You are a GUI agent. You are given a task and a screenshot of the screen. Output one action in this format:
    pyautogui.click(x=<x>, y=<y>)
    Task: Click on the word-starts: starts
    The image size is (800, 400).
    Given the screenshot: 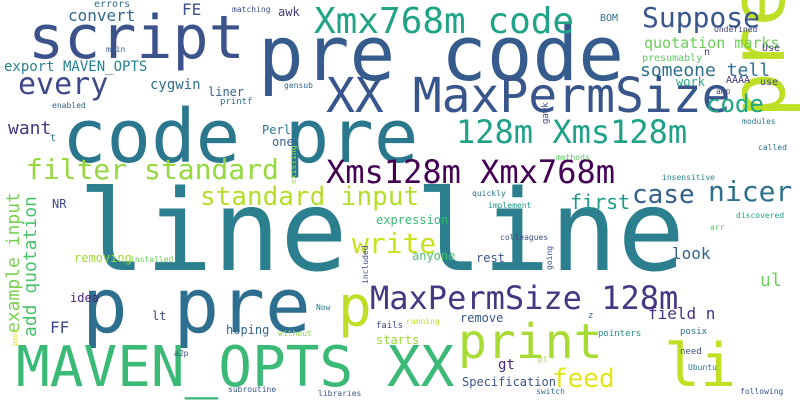 What is the action you would take?
    pyautogui.click(x=398, y=340)
    